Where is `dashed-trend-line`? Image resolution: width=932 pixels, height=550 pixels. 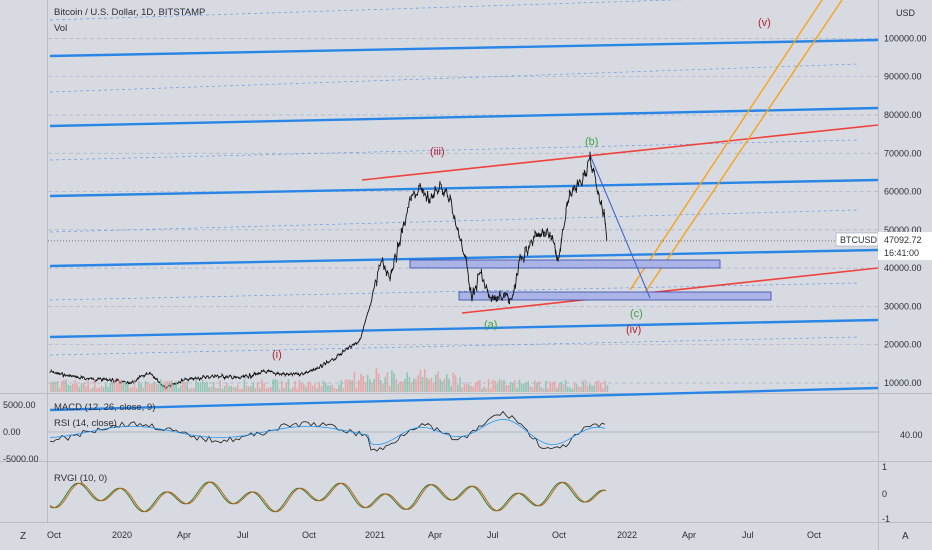
dashed-trend-line is located at coordinates (454, 150).